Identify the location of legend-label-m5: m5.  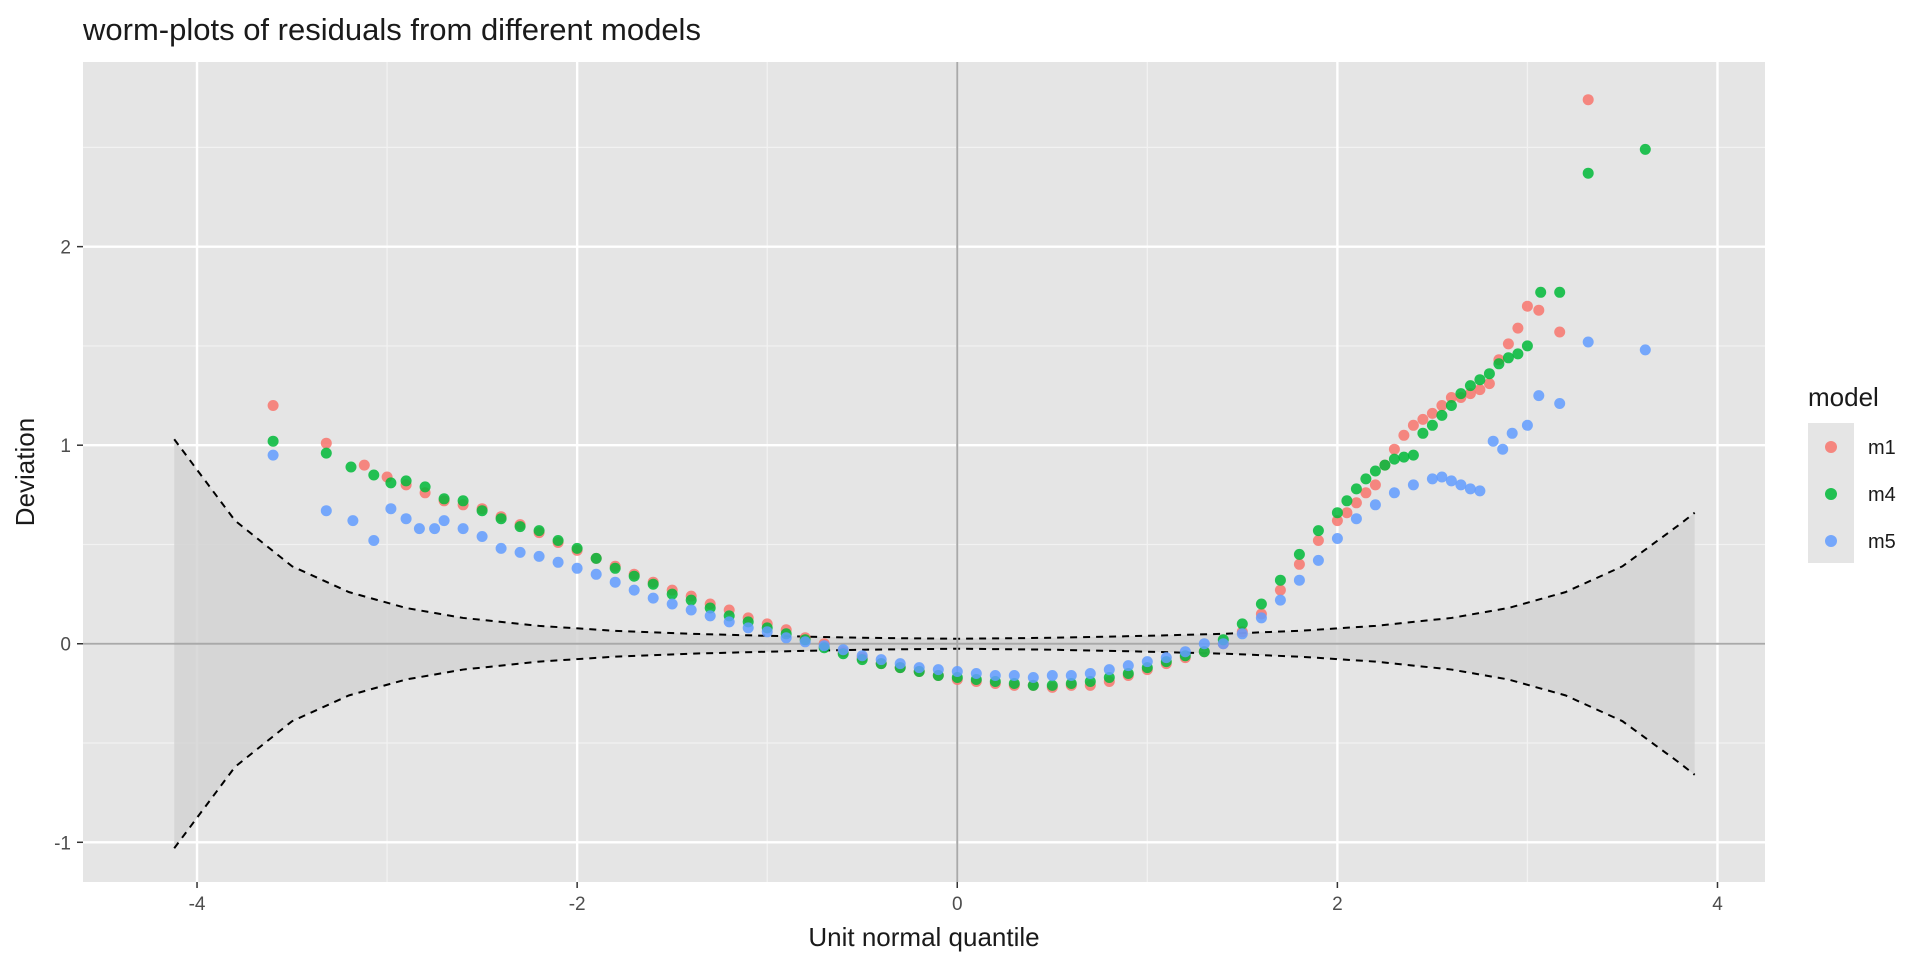
(1882, 542).